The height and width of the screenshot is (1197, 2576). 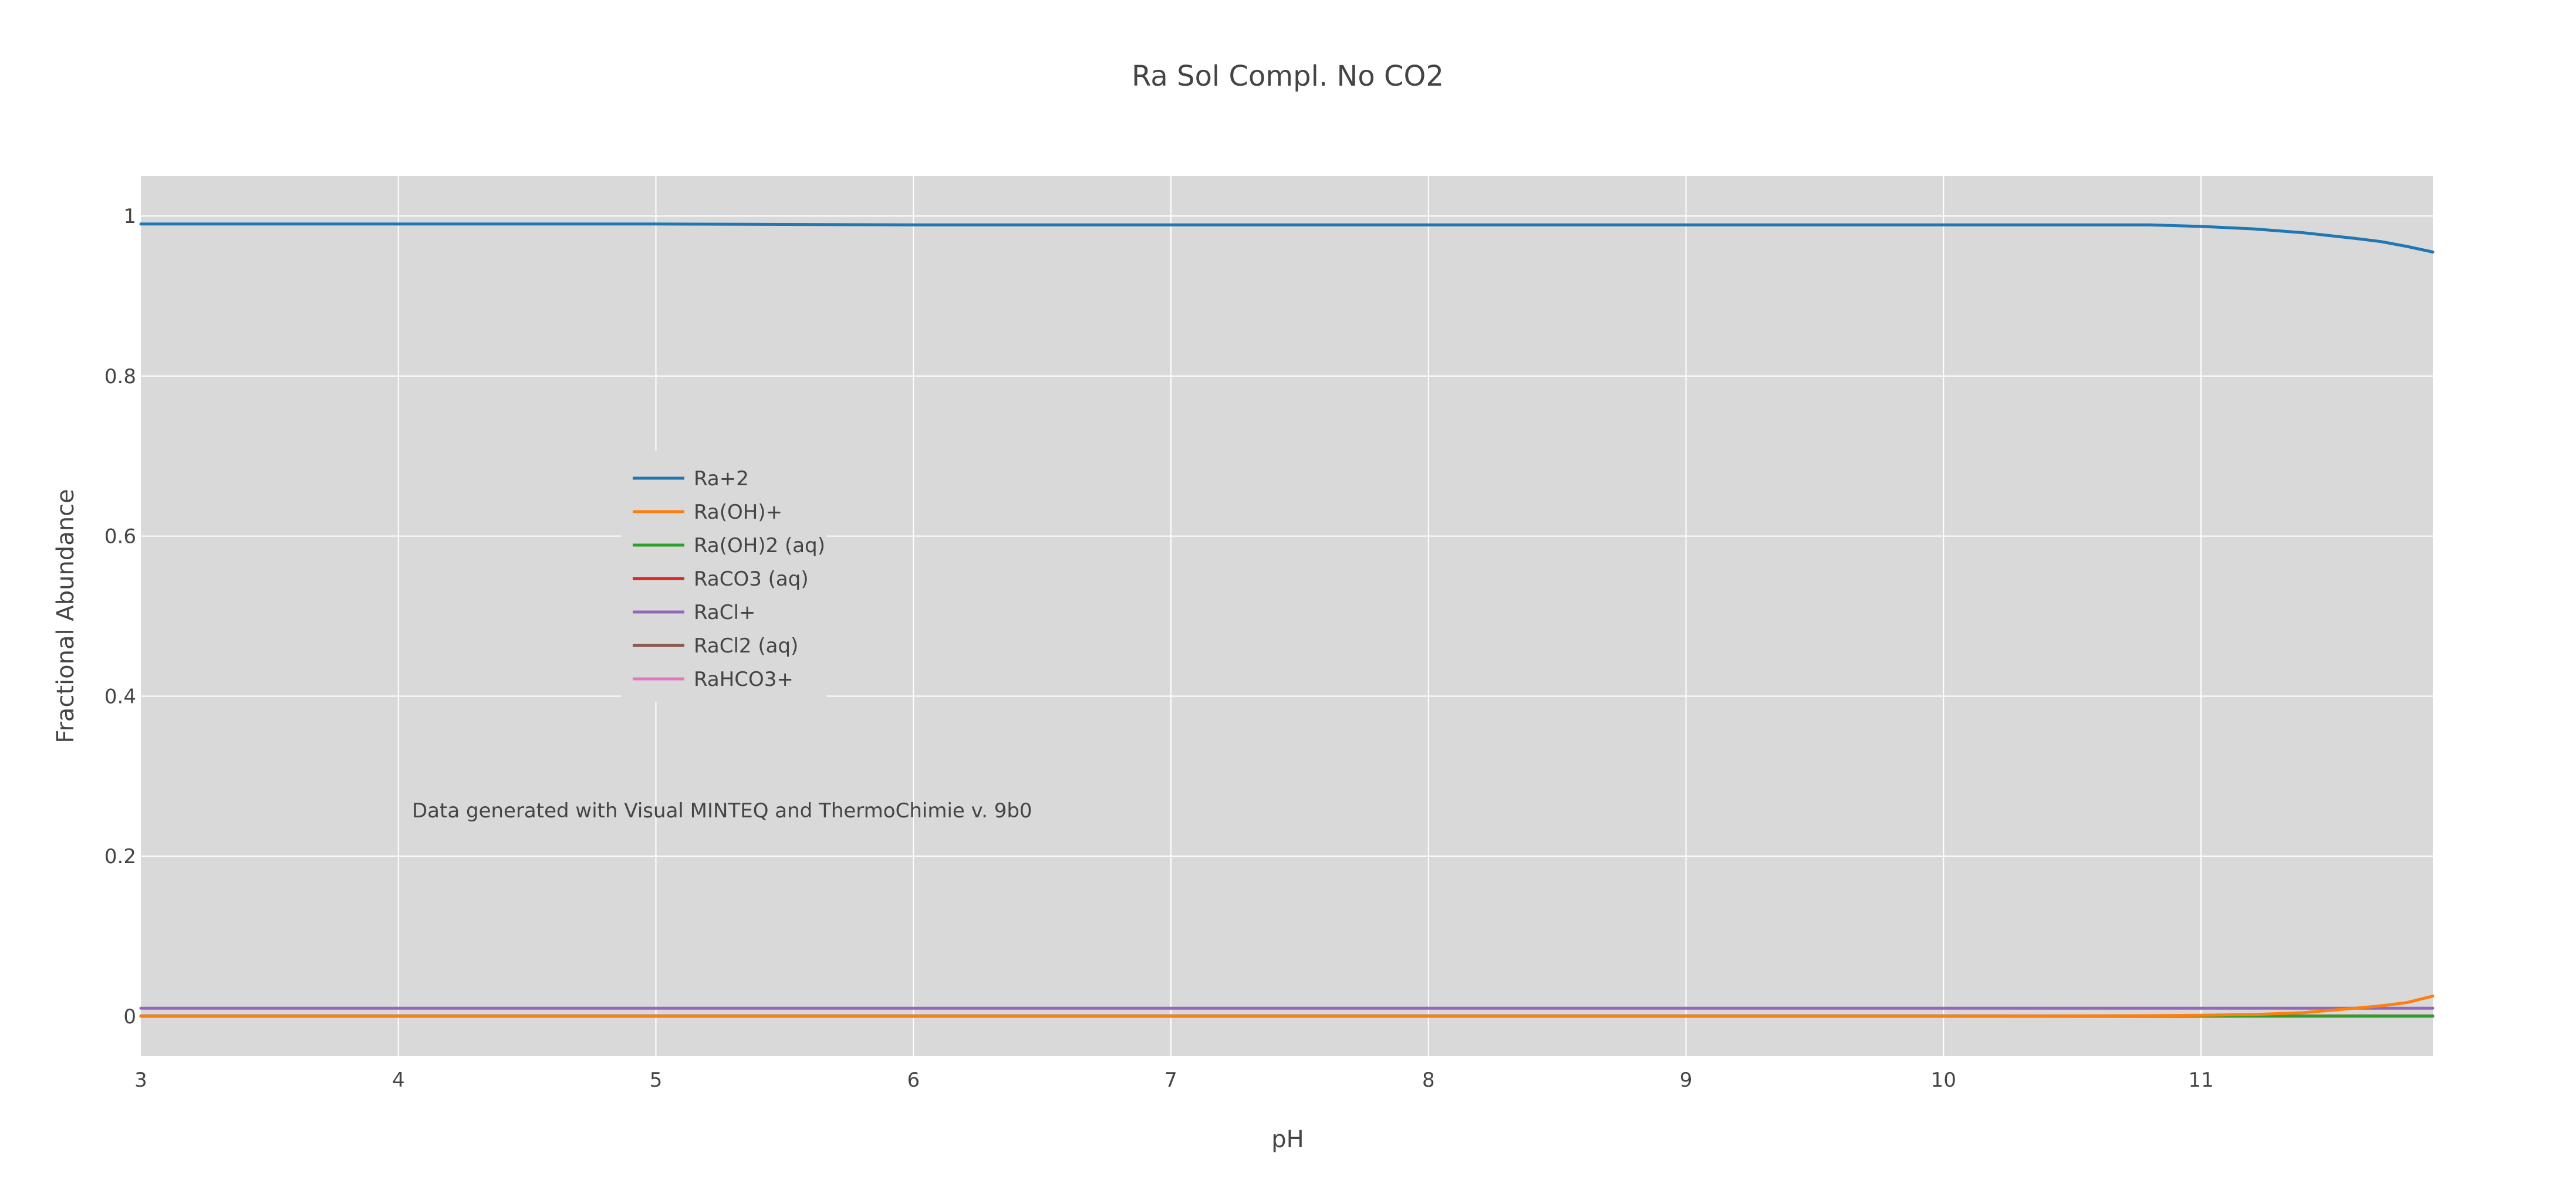 What do you see at coordinates (1686, 1080) in the screenshot?
I see `x-tick-label: 9` at bounding box center [1686, 1080].